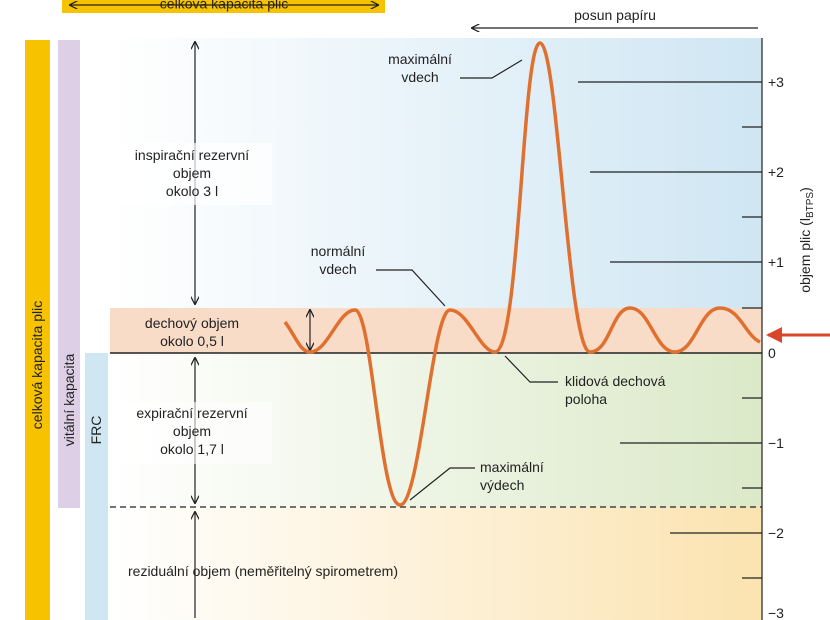  I want to click on tlc-bar, so click(37, 330).